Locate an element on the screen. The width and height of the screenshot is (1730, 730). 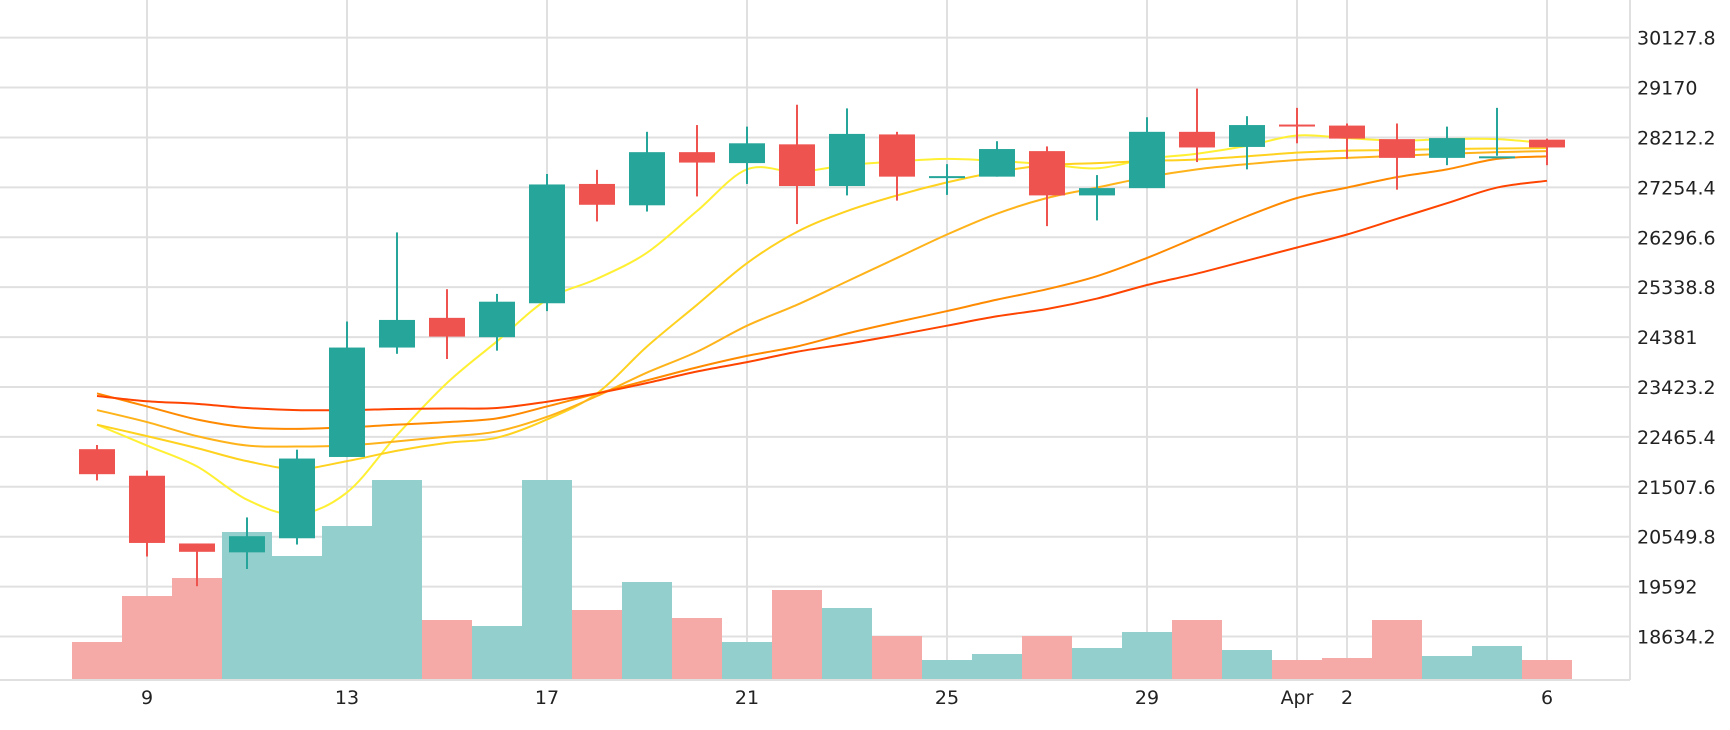
y-tick-label: 24381 is located at coordinates (1667, 338).